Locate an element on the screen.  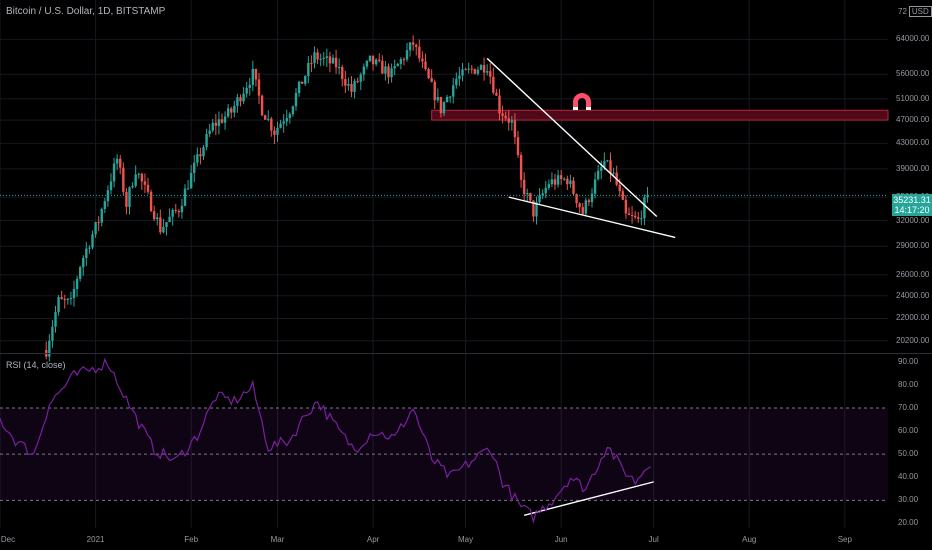
resistance-zone is located at coordinates (660, 115).